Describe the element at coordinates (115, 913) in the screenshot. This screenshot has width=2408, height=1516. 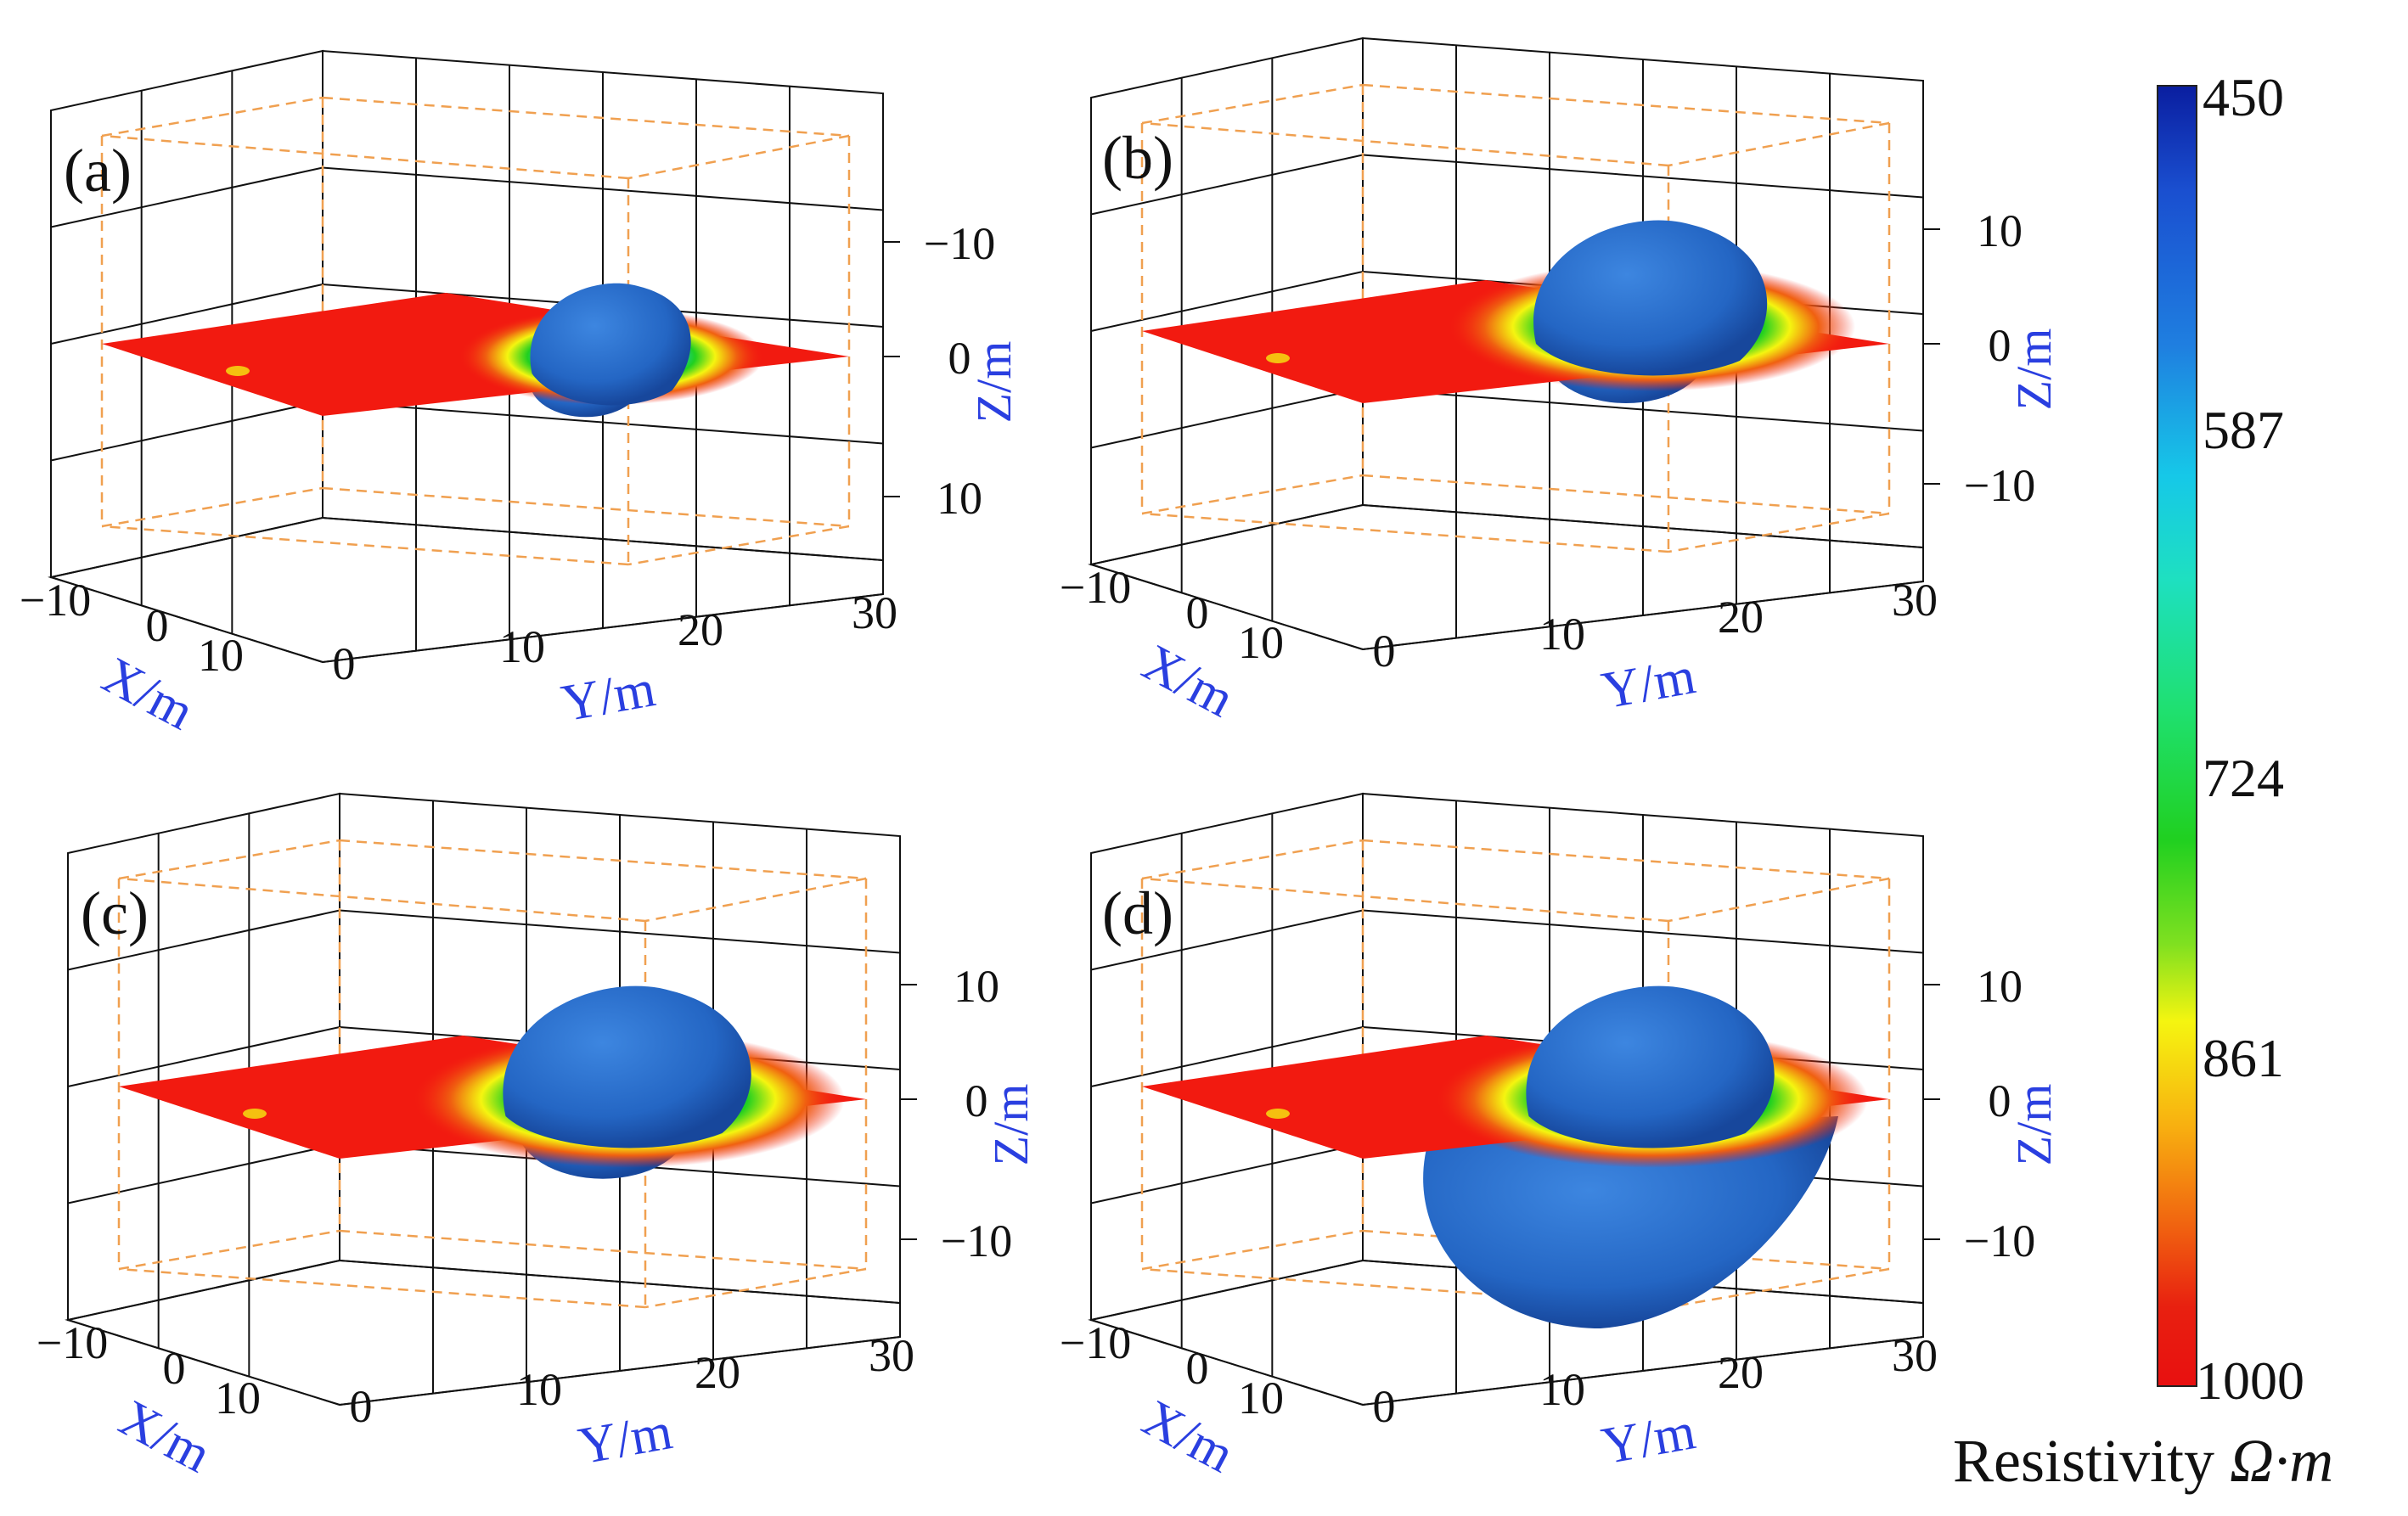
I see `panel-label: (c)` at that location.